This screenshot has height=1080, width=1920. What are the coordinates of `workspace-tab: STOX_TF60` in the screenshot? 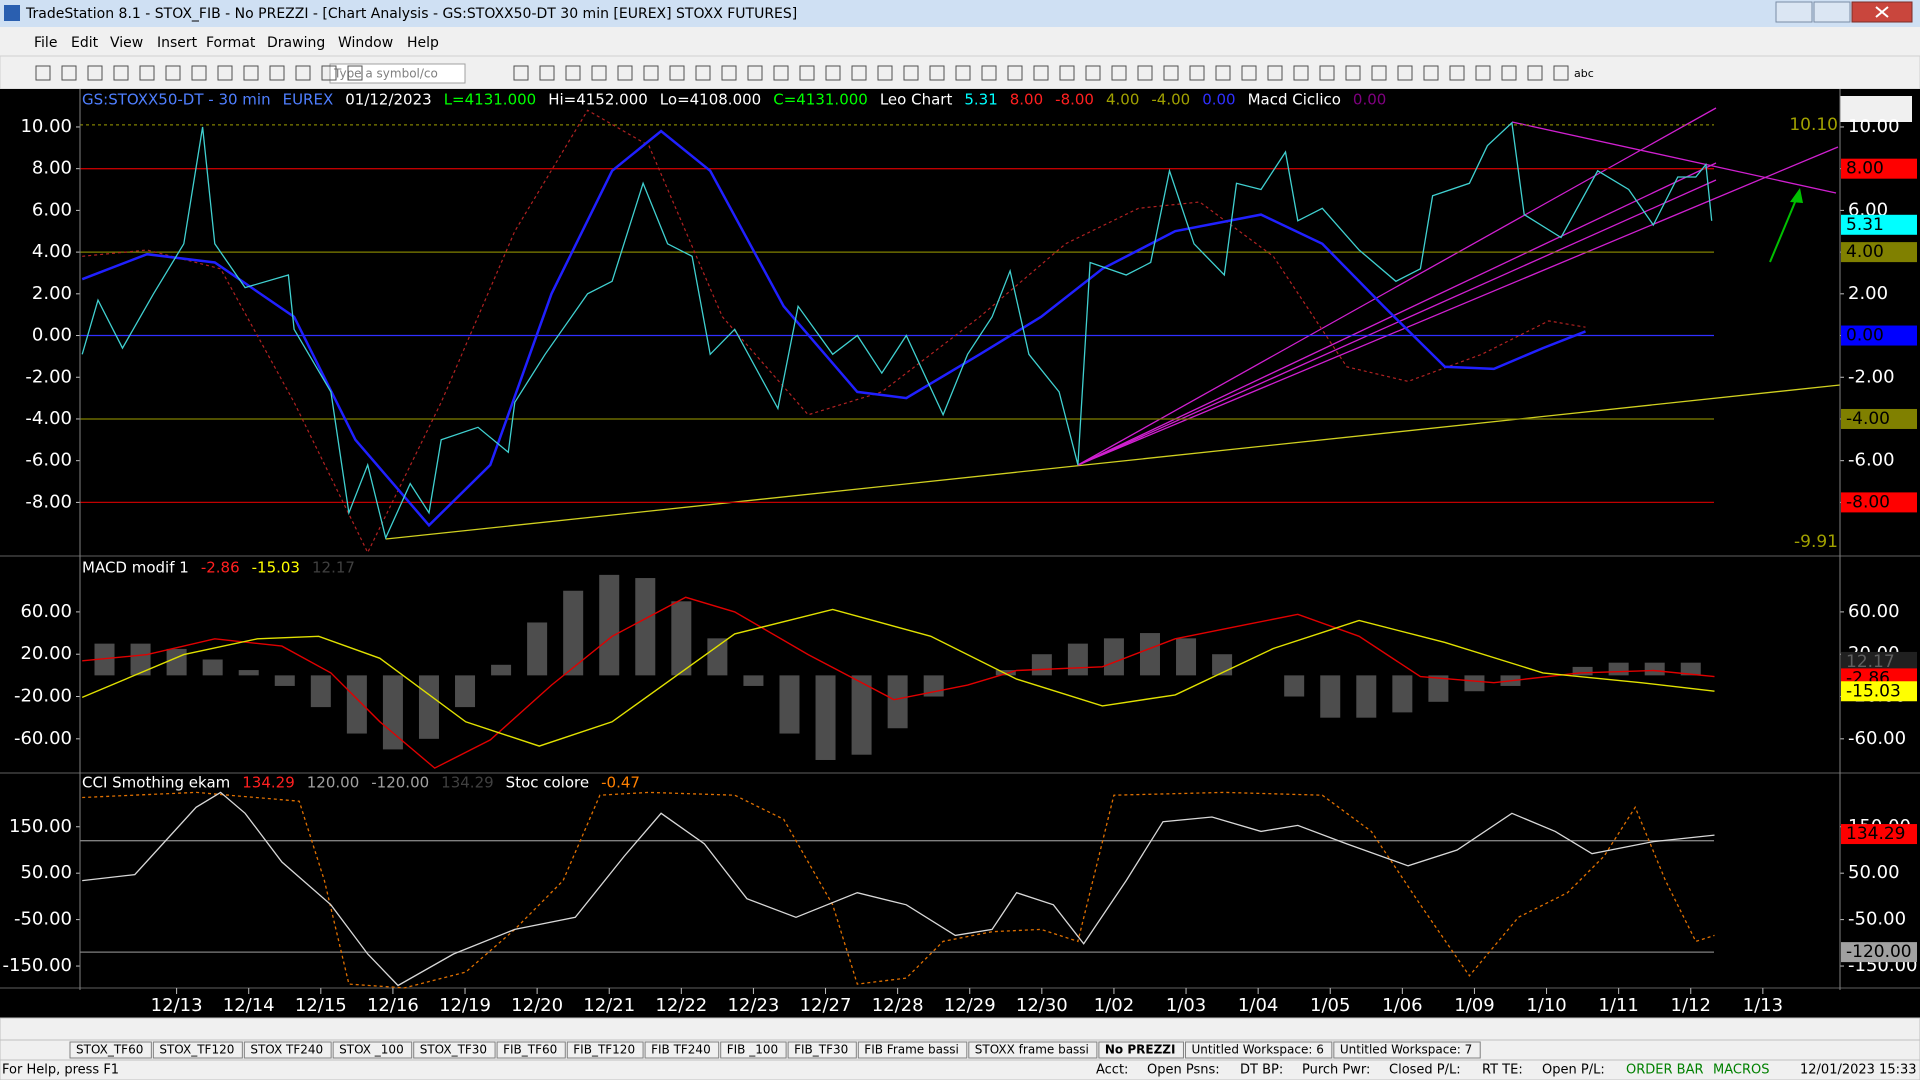 It's located at (109, 1050).